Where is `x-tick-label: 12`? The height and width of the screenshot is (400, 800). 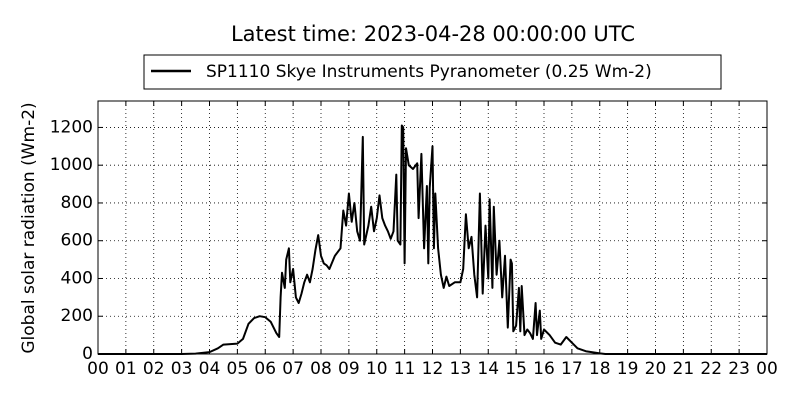
x-tick-label: 12 is located at coordinates (433, 369).